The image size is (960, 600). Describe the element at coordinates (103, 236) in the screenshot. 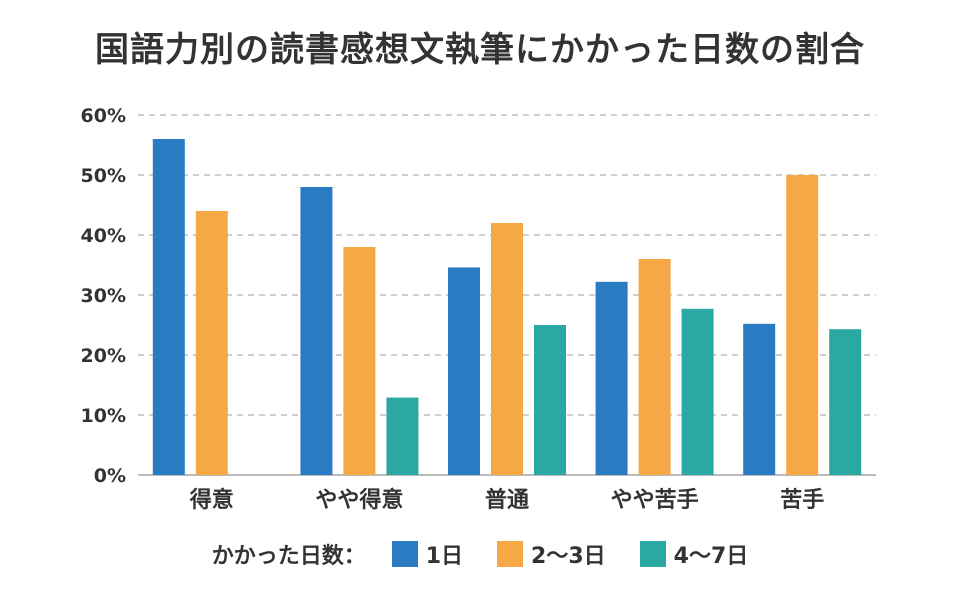

I see `y-tick-label: 40%` at that location.